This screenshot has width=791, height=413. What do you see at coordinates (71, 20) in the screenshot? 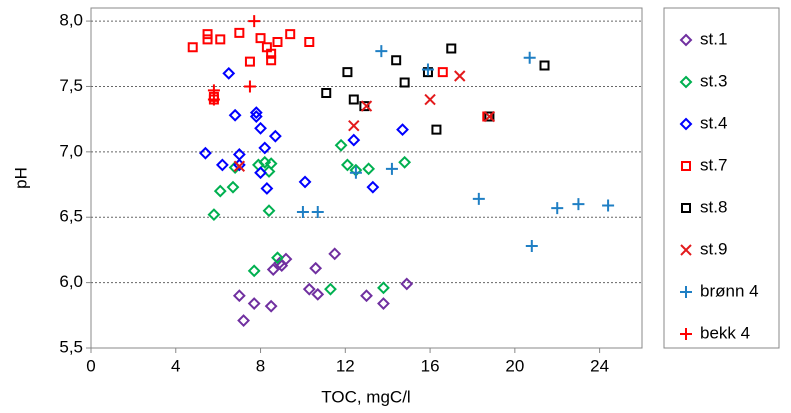
I see `y-tick-label: 8,0` at bounding box center [71, 20].